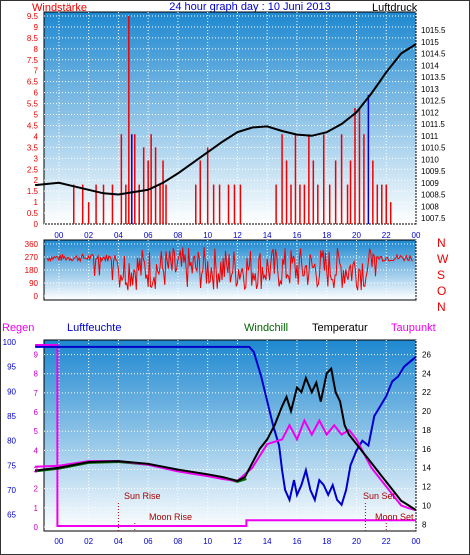 The width and height of the screenshot is (470, 555). What do you see at coordinates (33, 147) in the screenshot?
I see `wind-tick-label: 3.5` at bounding box center [33, 147].